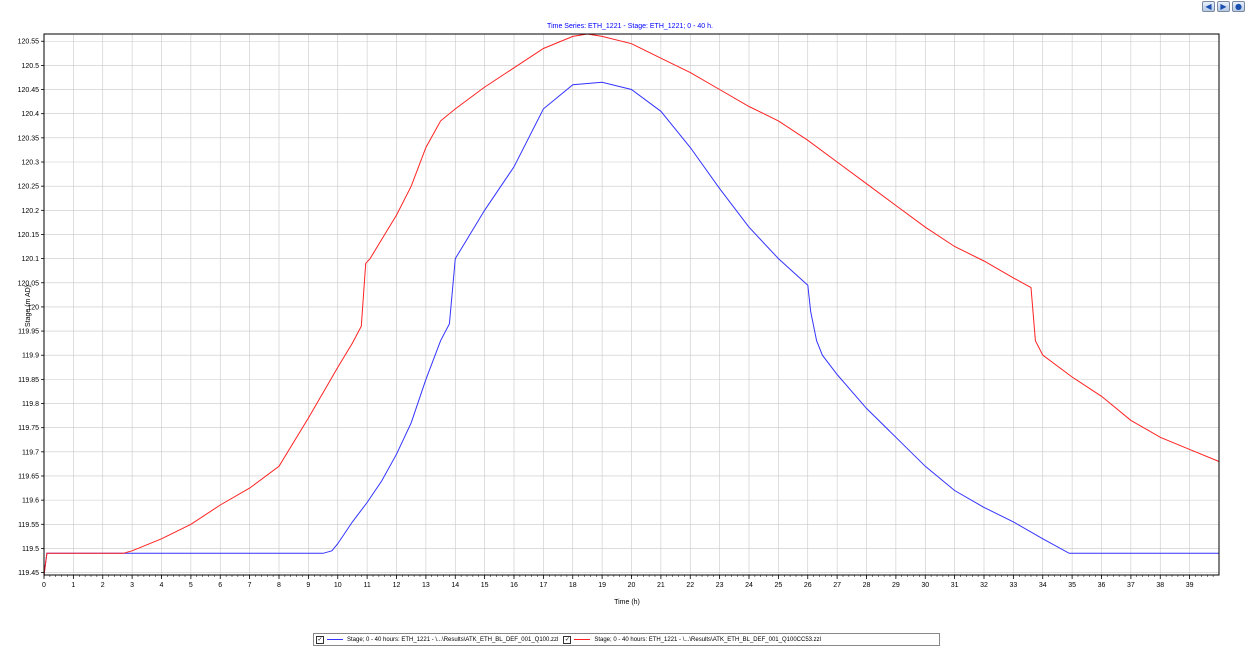 The height and width of the screenshot is (649, 1247). I want to click on x-tick-label: 22, so click(690, 585).